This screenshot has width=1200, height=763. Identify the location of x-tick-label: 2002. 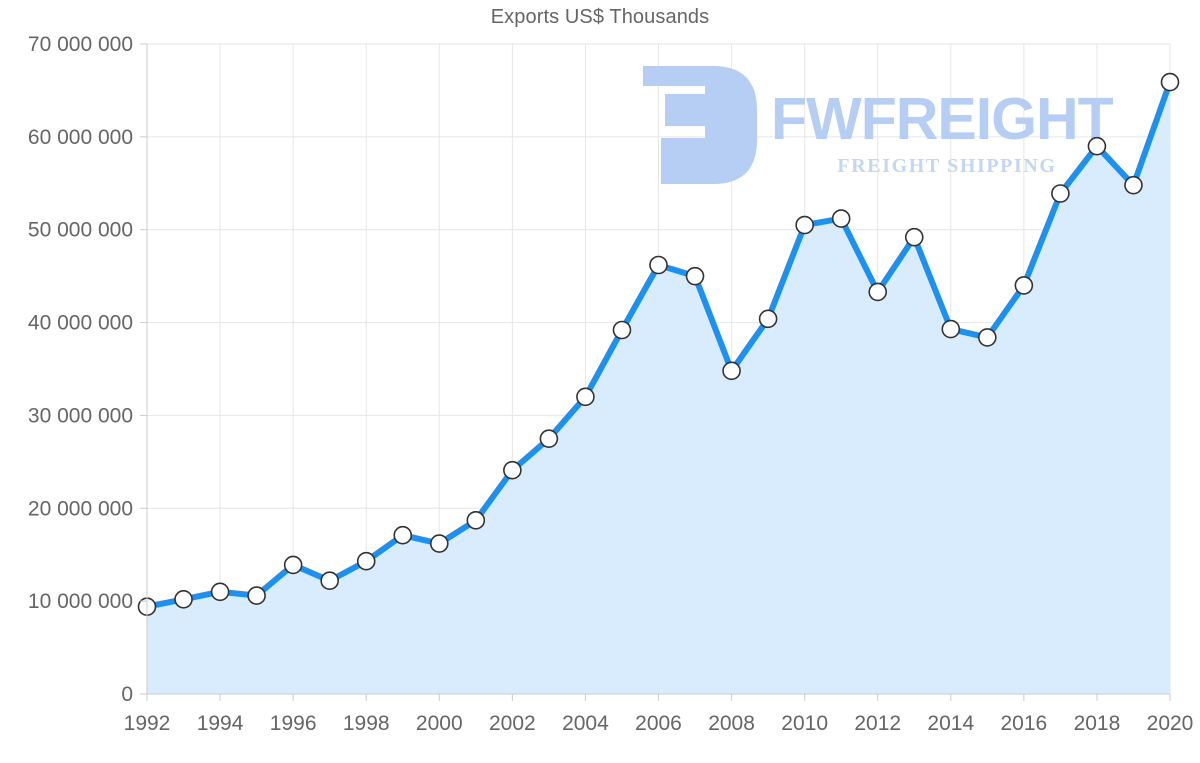
(512, 723).